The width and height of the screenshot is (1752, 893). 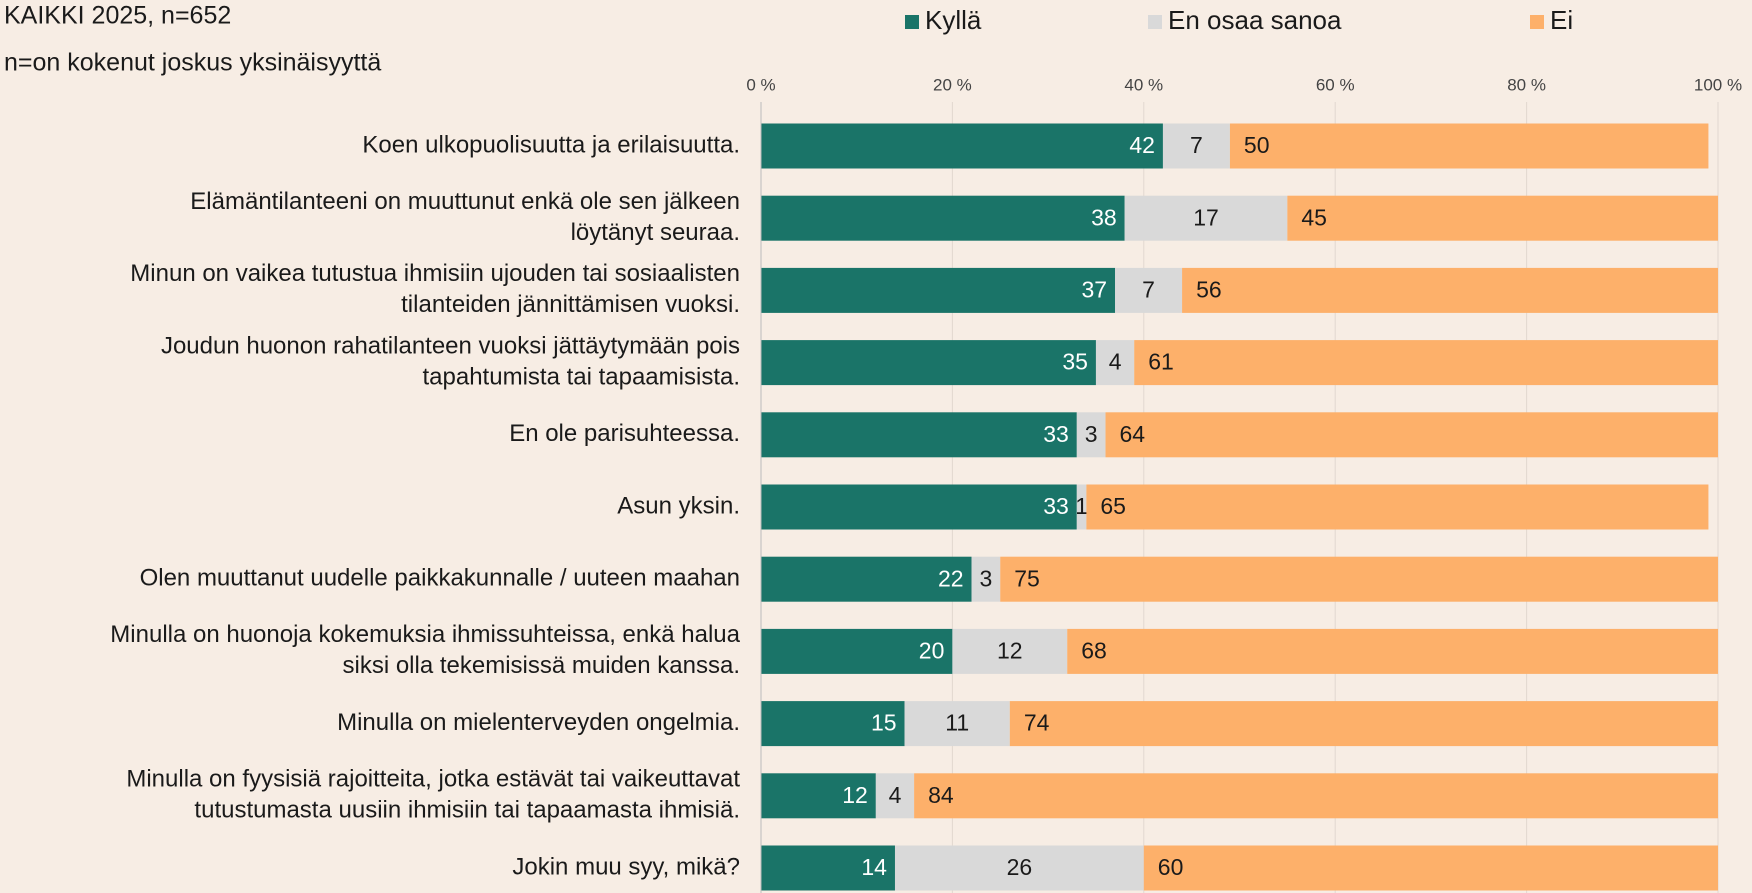 I want to click on legend-label: Kyllä, so click(x=953, y=20).